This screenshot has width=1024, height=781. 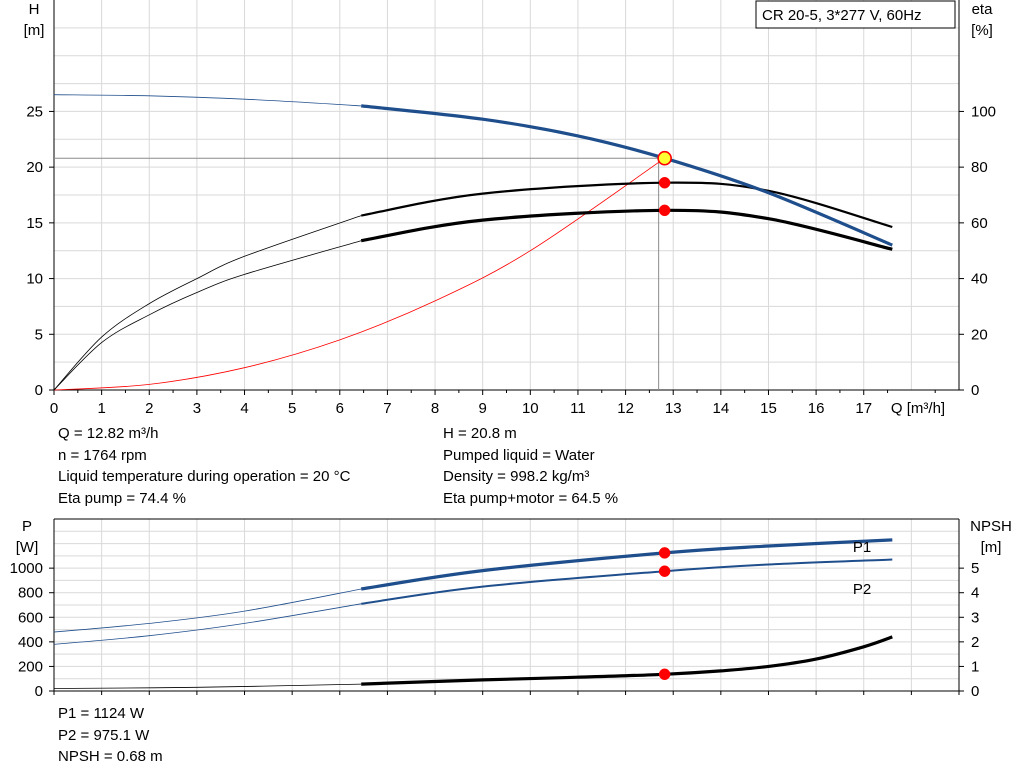 What do you see at coordinates (768, 408) in the screenshot?
I see `x-tick-label: 15` at bounding box center [768, 408].